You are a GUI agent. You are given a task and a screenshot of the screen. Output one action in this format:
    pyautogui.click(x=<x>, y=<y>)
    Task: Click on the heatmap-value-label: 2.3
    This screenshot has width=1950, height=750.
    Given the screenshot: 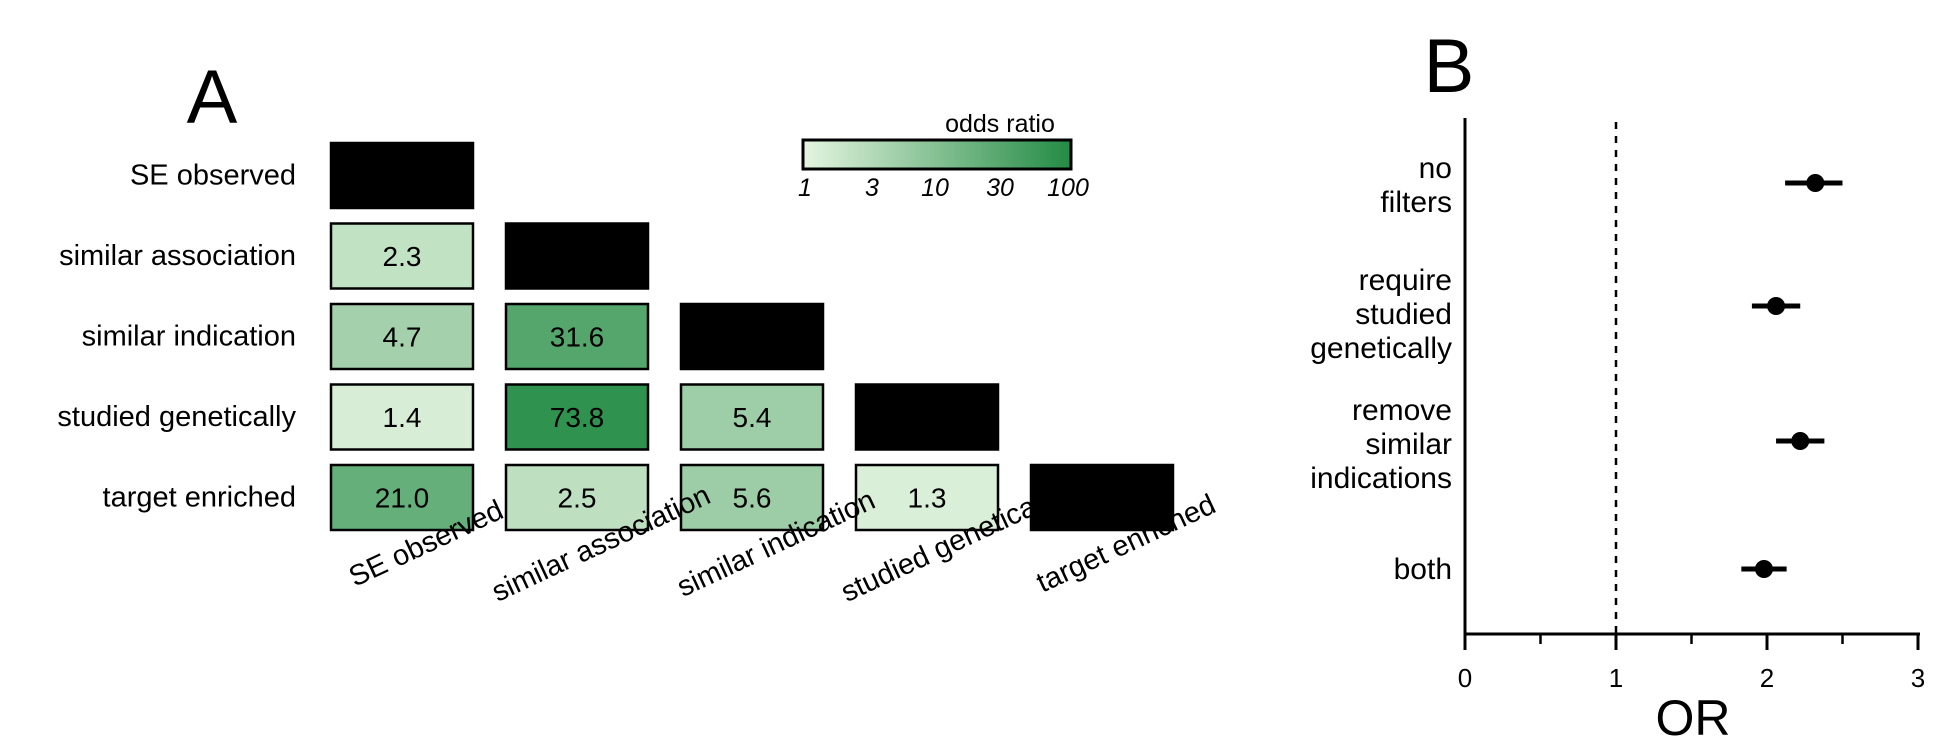 What is the action you would take?
    pyautogui.click(x=402, y=256)
    